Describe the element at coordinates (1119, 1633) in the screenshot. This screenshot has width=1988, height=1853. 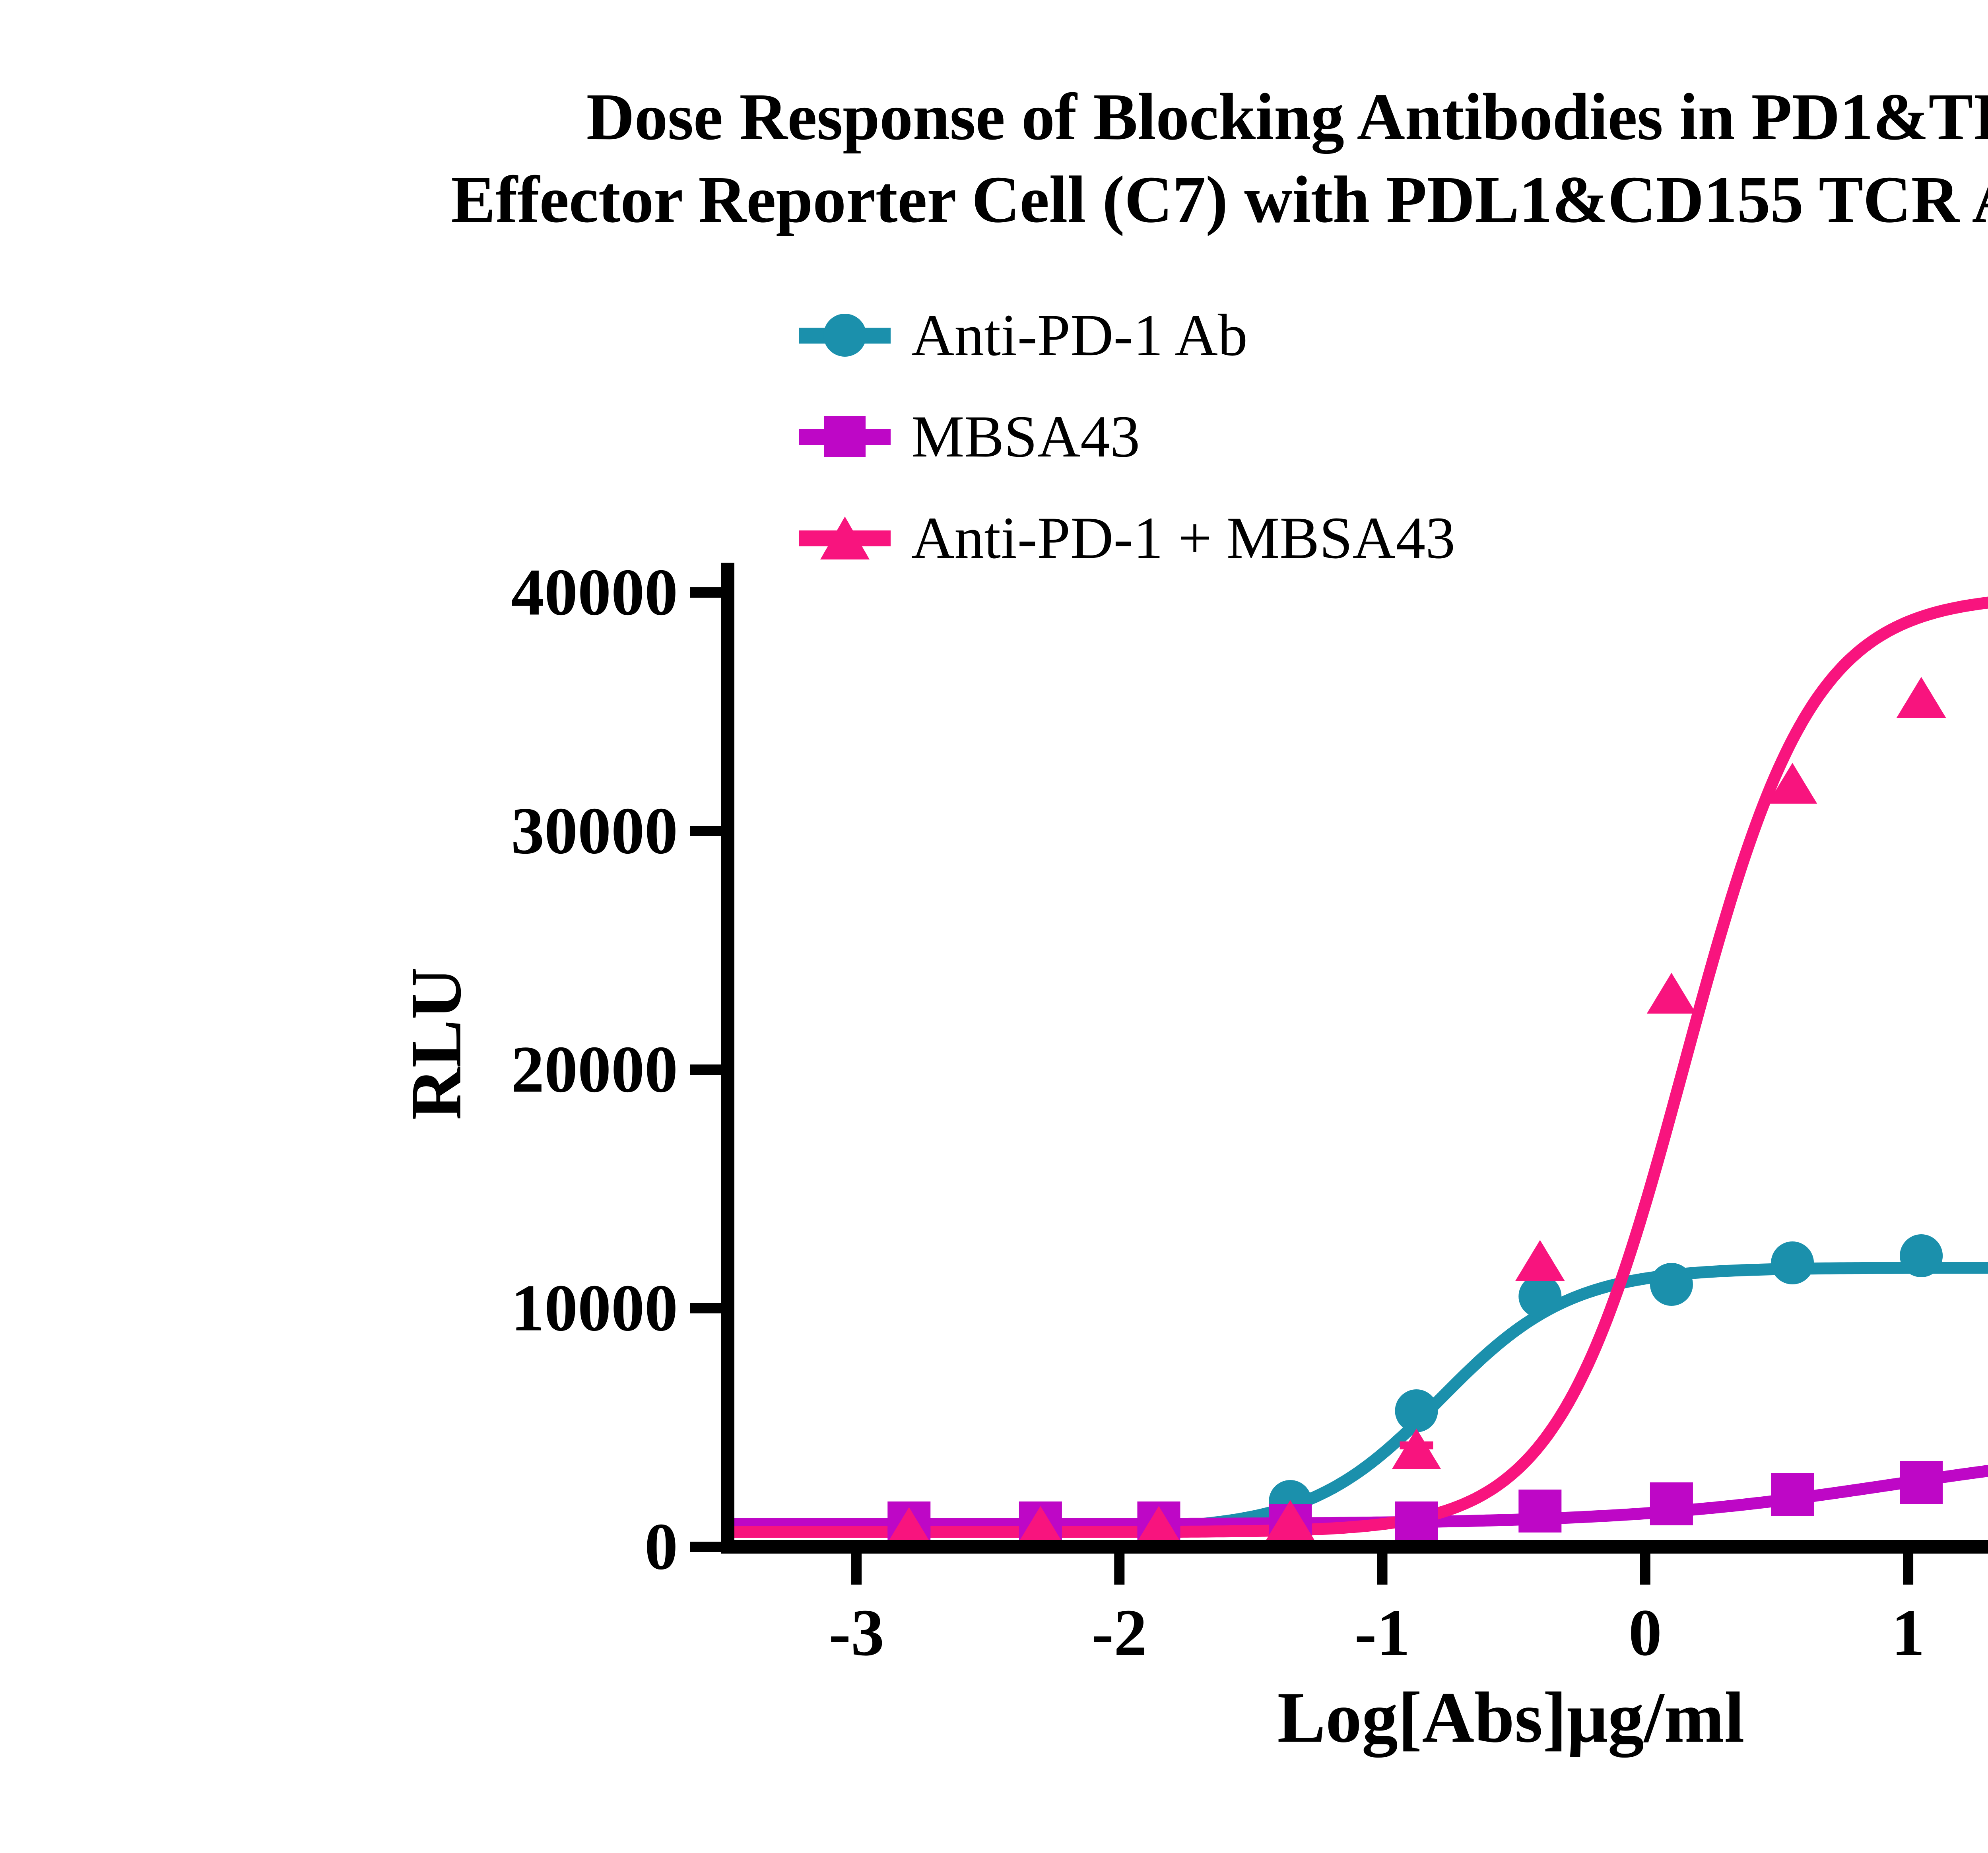
I see `x-tick-label: -2` at that location.